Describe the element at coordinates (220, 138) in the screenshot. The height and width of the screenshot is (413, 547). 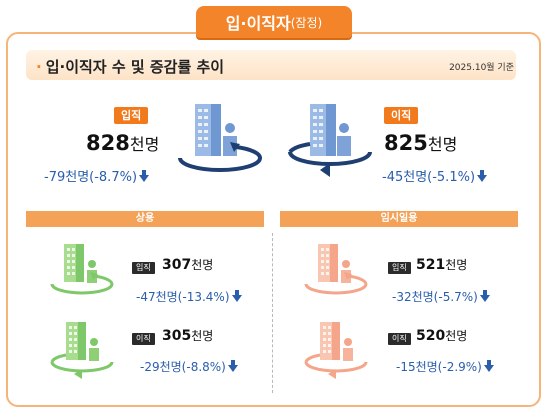
I see `hire-building-icon` at that location.